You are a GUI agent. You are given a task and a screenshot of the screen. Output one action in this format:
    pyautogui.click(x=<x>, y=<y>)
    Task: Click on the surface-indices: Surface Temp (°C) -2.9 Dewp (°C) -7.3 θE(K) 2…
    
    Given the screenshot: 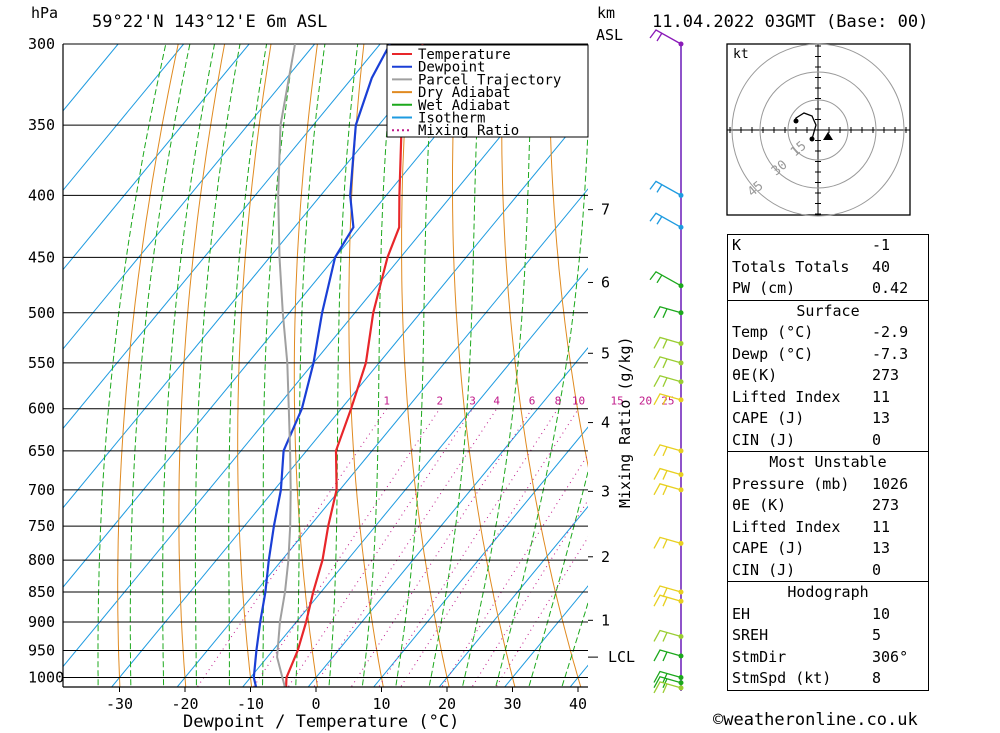 What is the action you would take?
    pyautogui.click(x=828, y=375)
    